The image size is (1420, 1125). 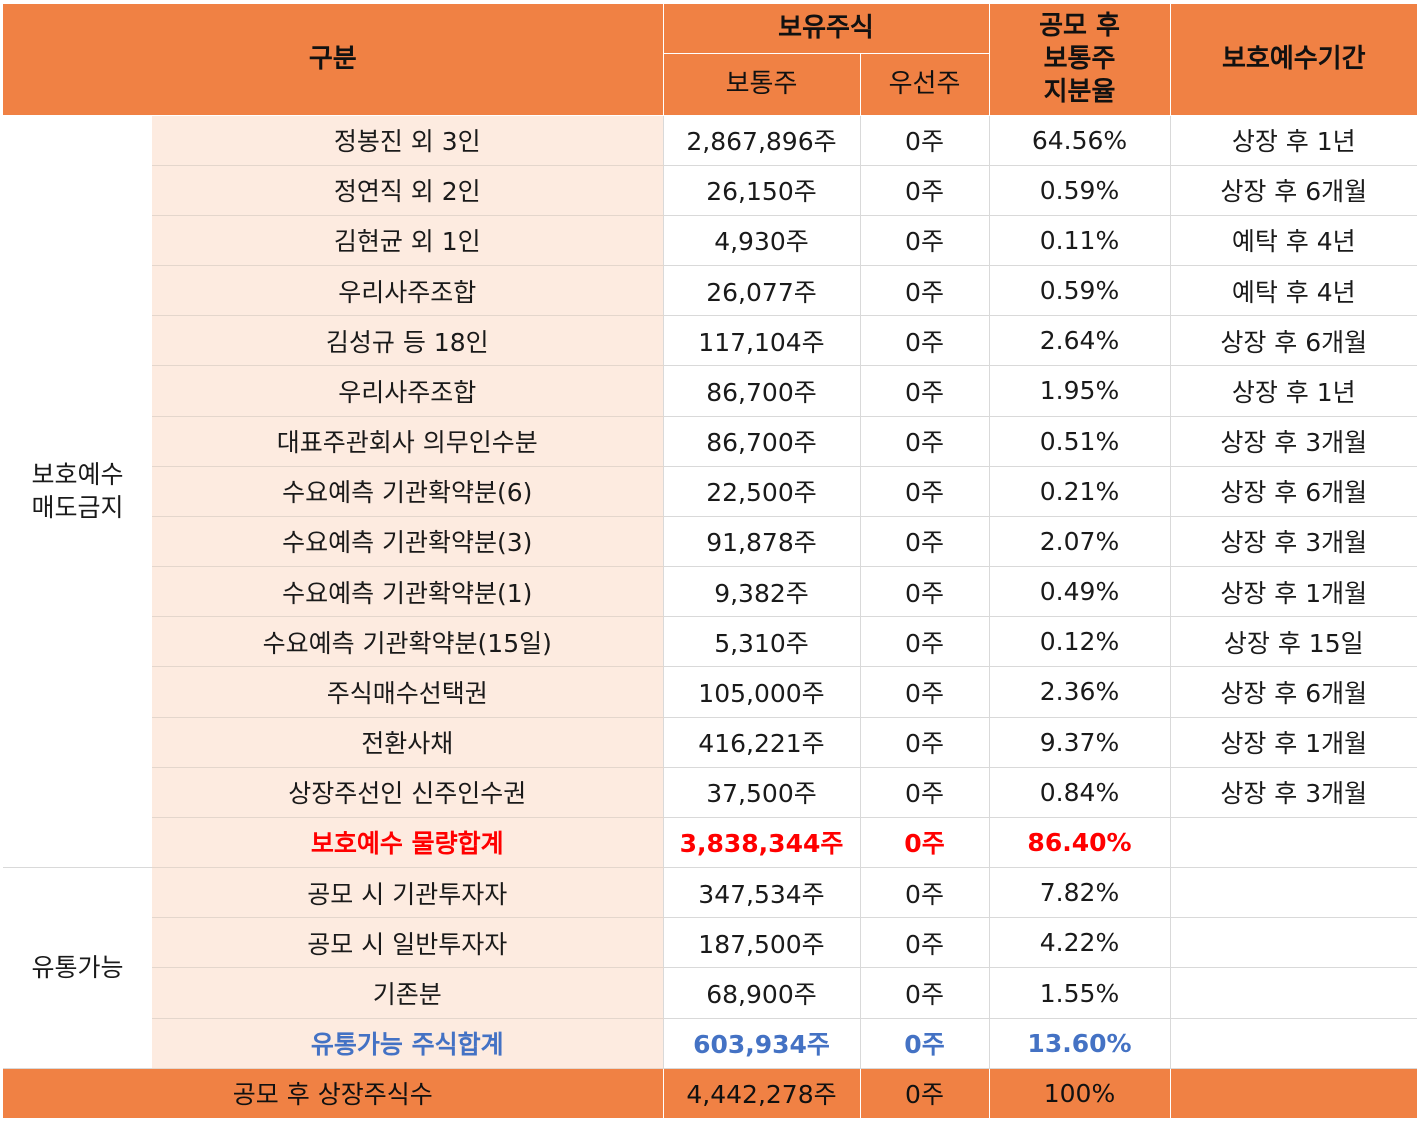 I want to click on row-ratio: 1.95%, so click(x=1079, y=391).